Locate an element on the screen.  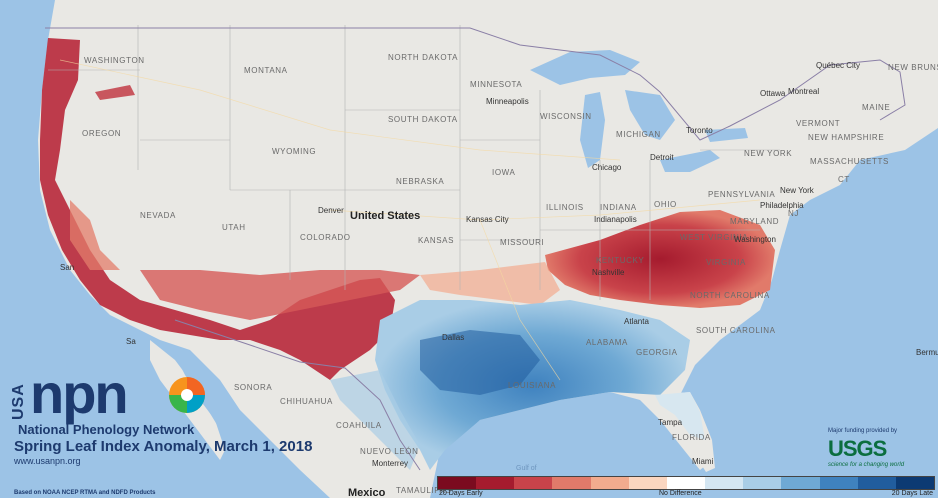
label-indiana: INDIANA is located at coordinates (618, 207).